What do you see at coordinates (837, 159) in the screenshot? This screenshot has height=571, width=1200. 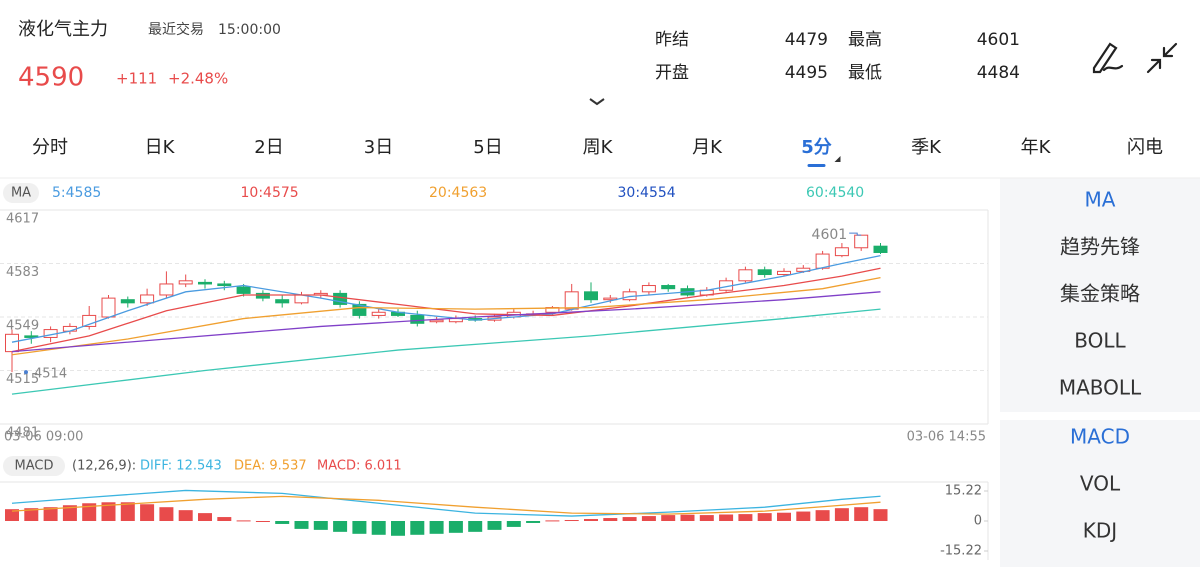 I see `tab-dropdown` at bounding box center [837, 159].